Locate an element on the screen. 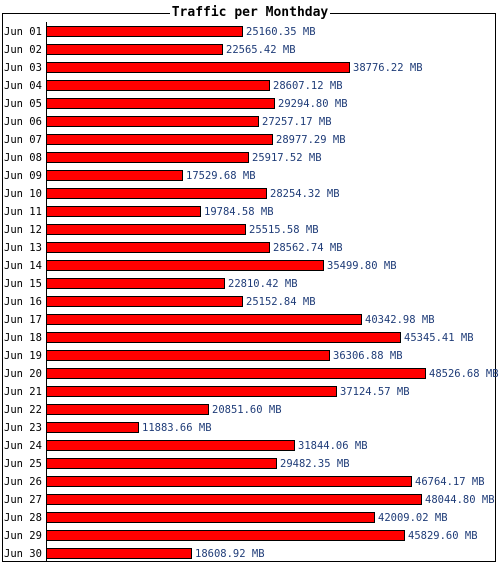 This screenshot has height=565, width=500. category-label: Jun 23 is located at coordinates (23, 428).